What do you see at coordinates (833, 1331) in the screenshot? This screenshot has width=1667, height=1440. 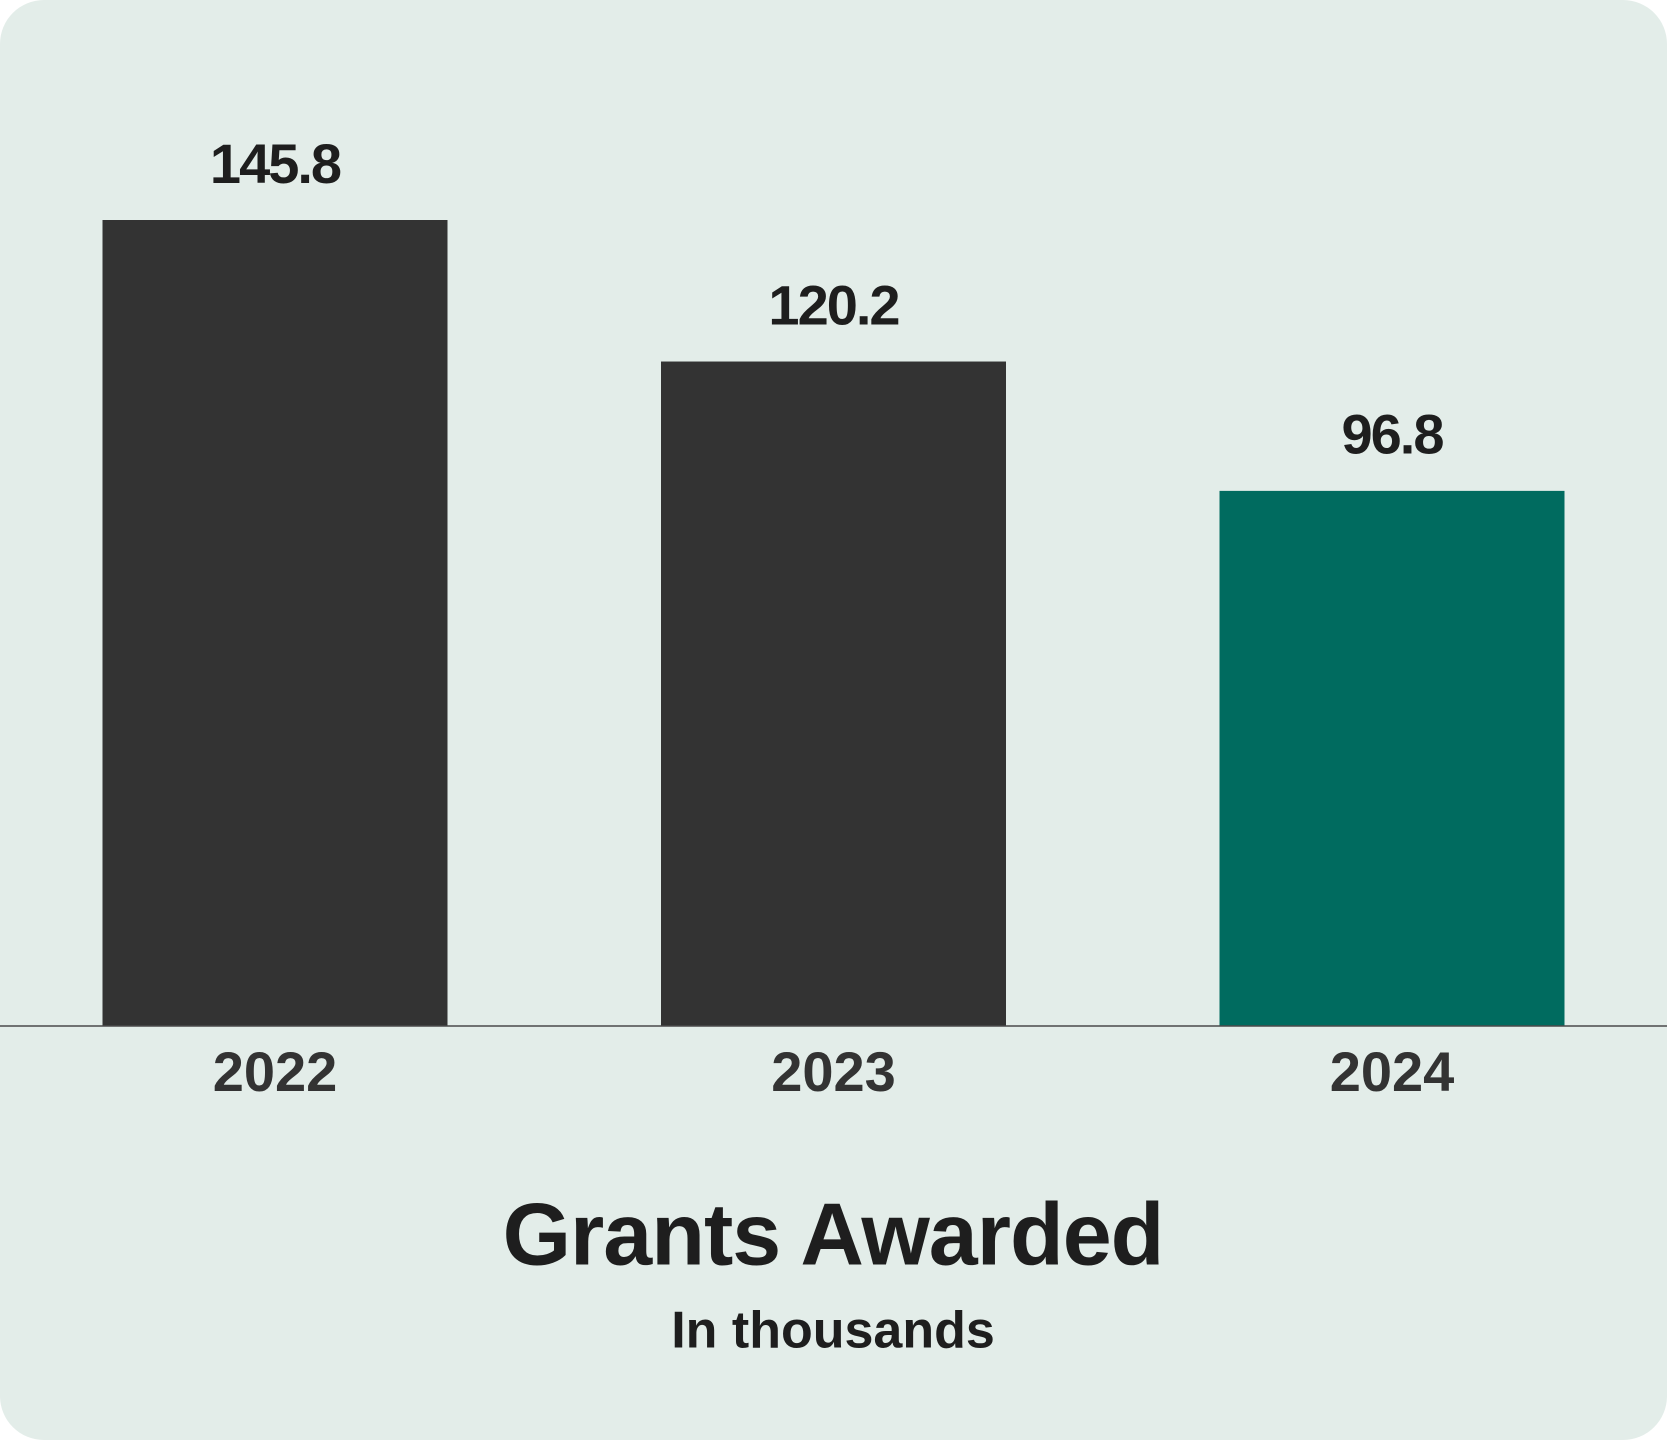 I see `chart-subtitle: In thousands` at bounding box center [833, 1331].